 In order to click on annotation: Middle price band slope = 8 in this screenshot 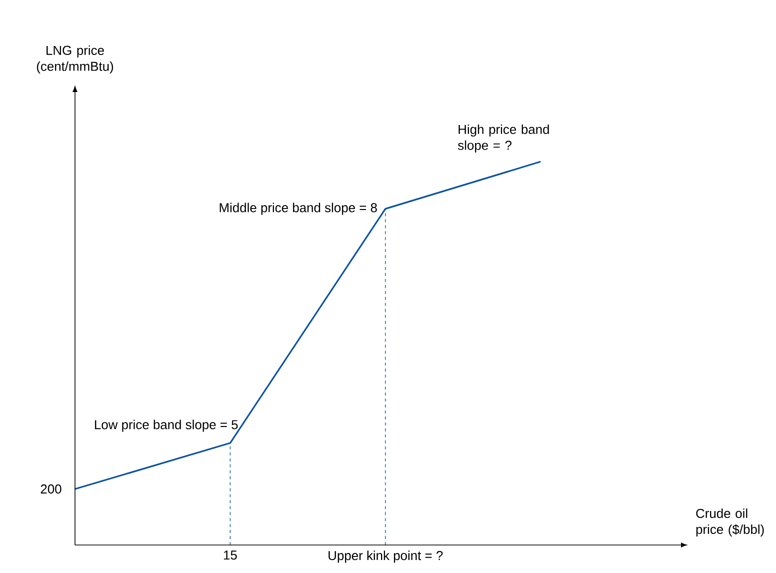, I will do `click(298, 208)`.